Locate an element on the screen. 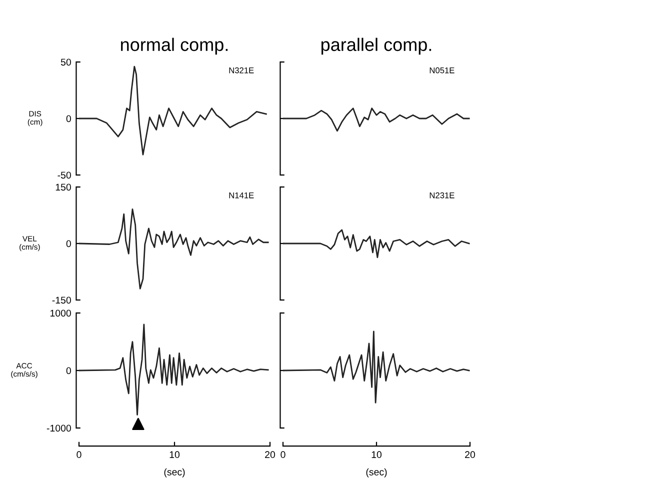  y-tick-label: 150 is located at coordinates (63, 187).